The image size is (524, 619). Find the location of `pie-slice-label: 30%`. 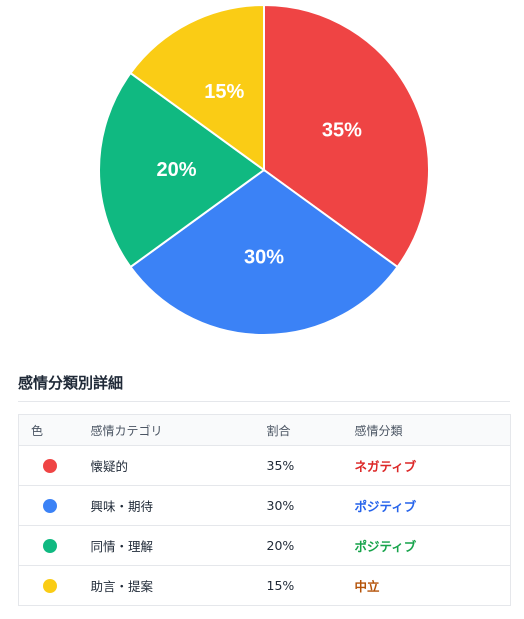

pie-slice-label: 30% is located at coordinates (264, 257).